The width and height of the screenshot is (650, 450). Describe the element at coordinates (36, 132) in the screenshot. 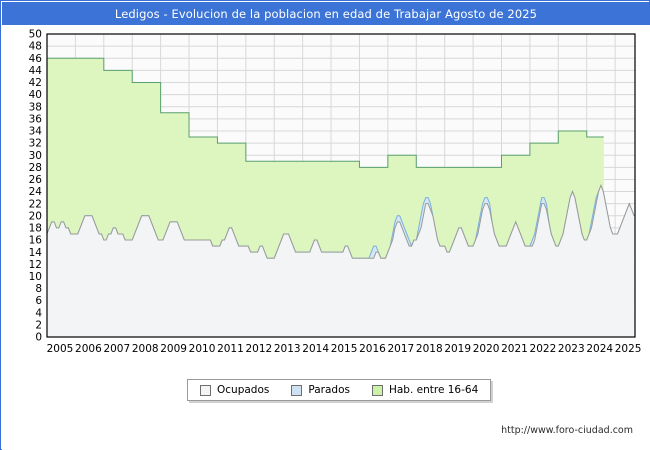

I see `y-axis-tick-label: 34` at that location.